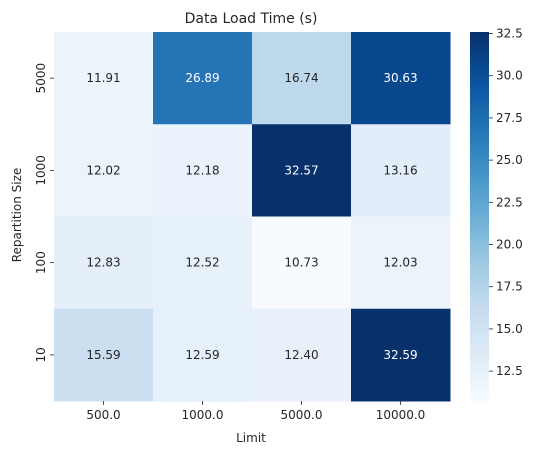 This screenshot has height=455, width=543. Describe the element at coordinates (44, 213) in the screenshot. I see `y-axis-ticks: 5000 1000 100 10` at that location.